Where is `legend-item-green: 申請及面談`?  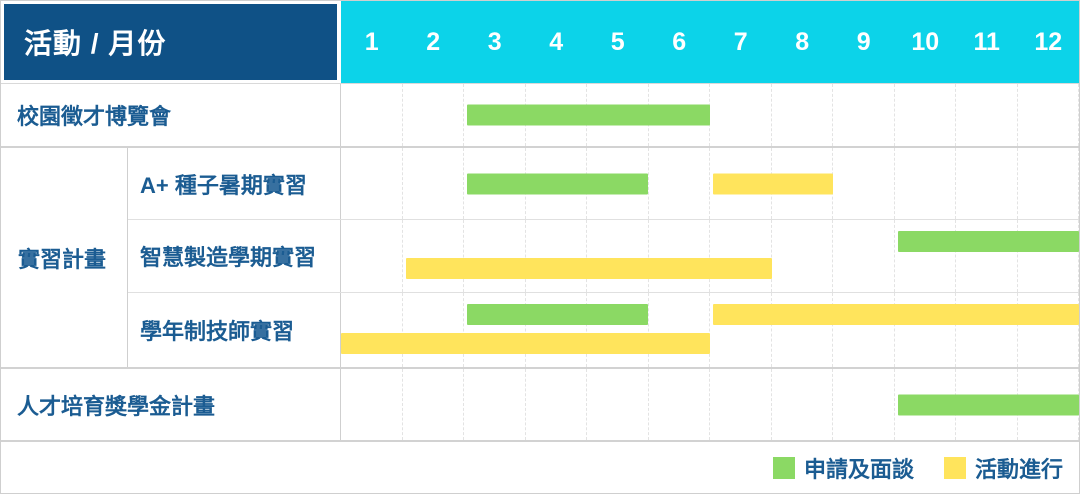
legend-item-green: 申請及面談 is located at coordinates (843, 468).